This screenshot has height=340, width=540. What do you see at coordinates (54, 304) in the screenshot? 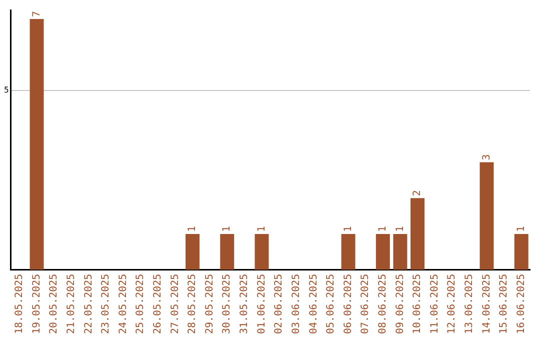
I see `x-tick-label: 20.05.2025` at bounding box center [54, 304].